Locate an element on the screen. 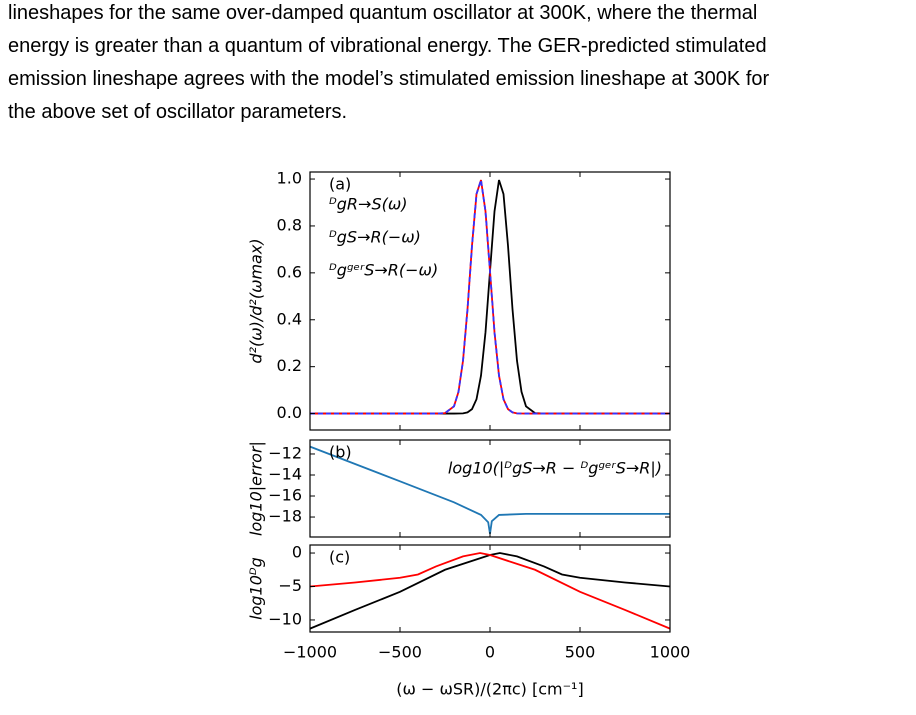 The image size is (916, 715). y-tick-label: −16 is located at coordinates (285, 495).